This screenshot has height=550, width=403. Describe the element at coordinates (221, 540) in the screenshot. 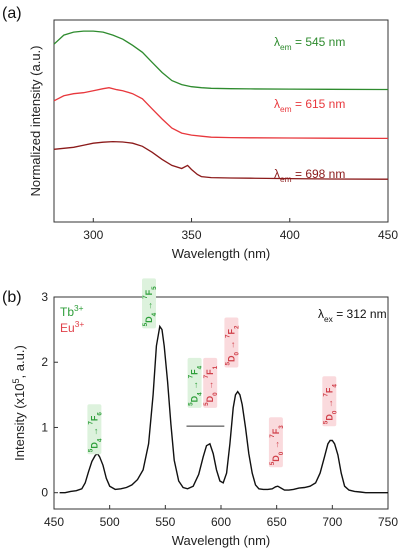

I see `panel-b-x-axis-label: Wavelength (nm)` at that location.